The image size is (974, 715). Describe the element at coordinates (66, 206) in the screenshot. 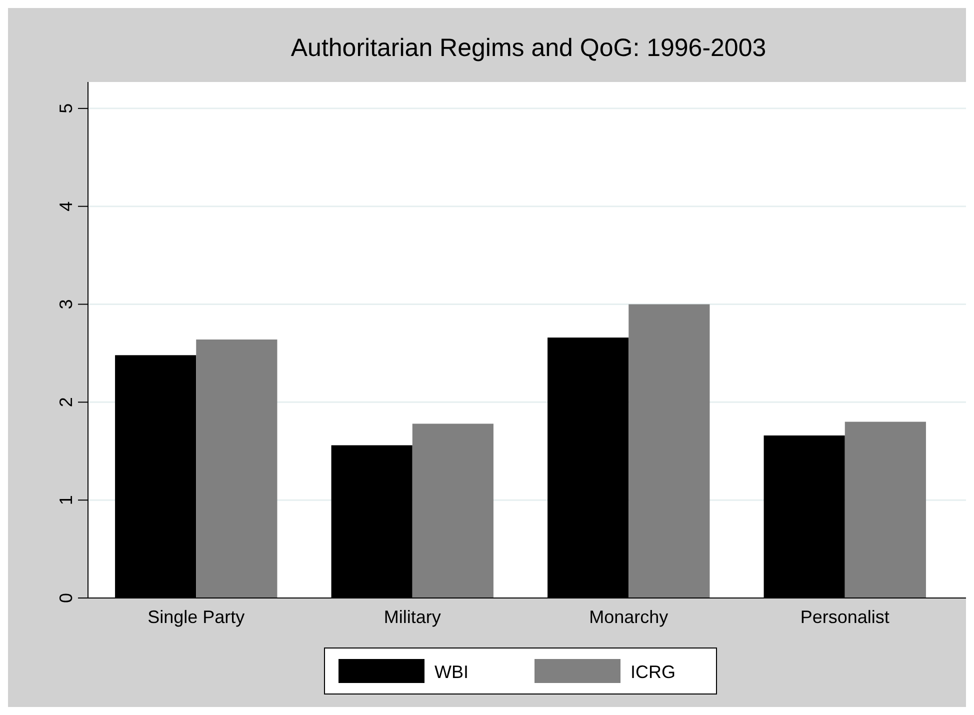

I see `y-tick-label: 4` at that location.